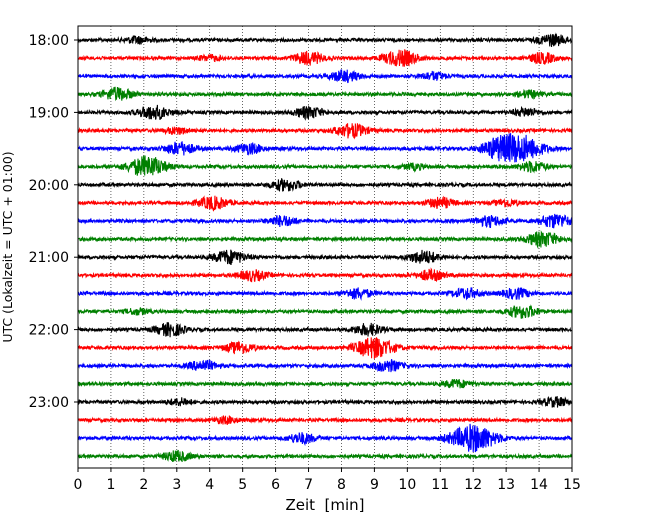  Describe the element at coordinates (49, 41) in the screenshot. I see `y-tick-label: 18:00` at that location.